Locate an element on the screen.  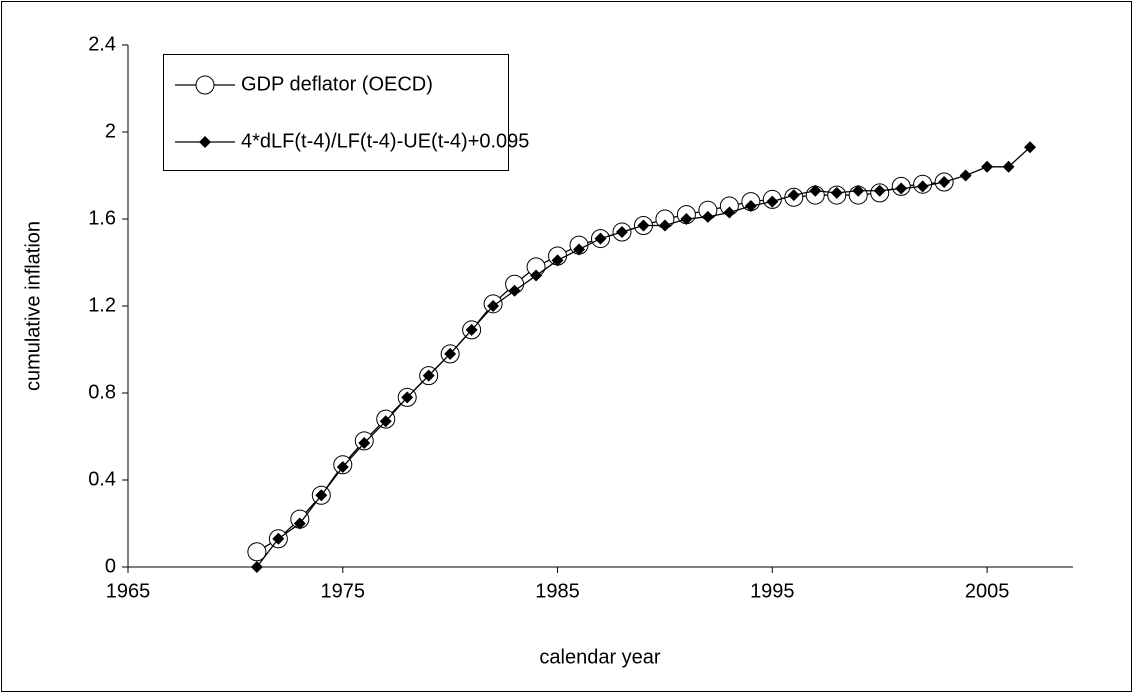
x-tick-label: 1965 is located at coordinates (128, 591).